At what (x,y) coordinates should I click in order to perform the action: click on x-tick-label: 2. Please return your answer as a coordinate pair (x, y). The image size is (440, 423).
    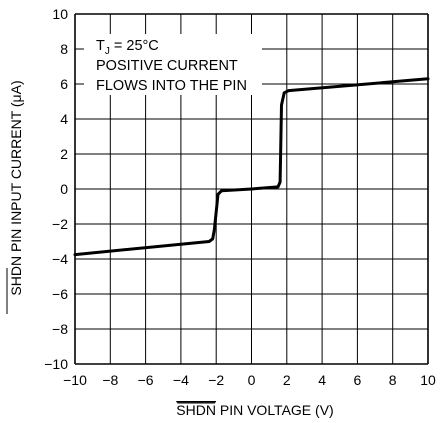
    Looking at the image, I should click on (287, 380).